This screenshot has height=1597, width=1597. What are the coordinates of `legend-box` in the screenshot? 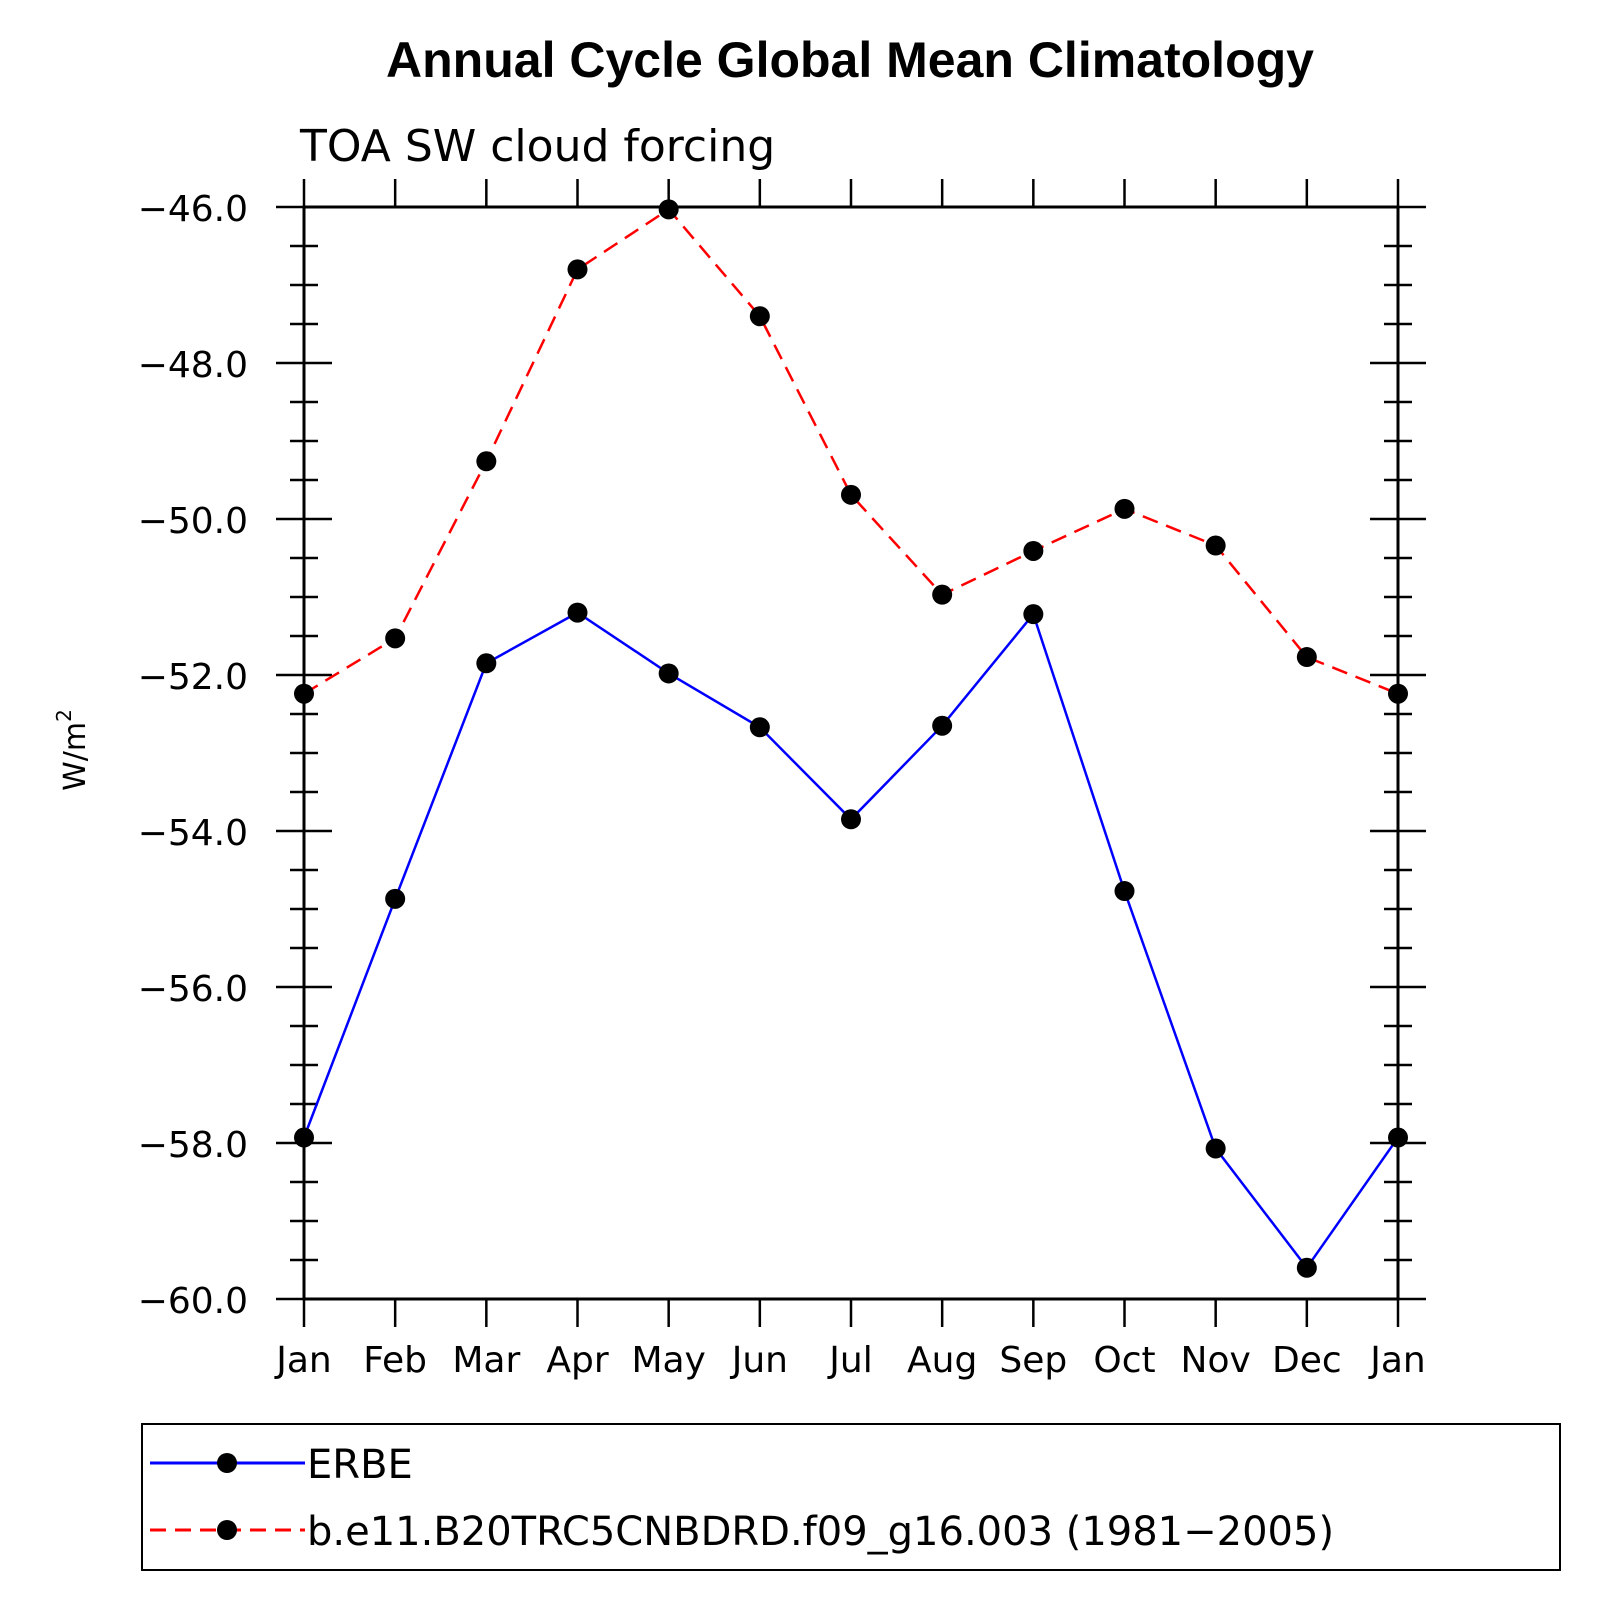 It's located at (851, 1497).